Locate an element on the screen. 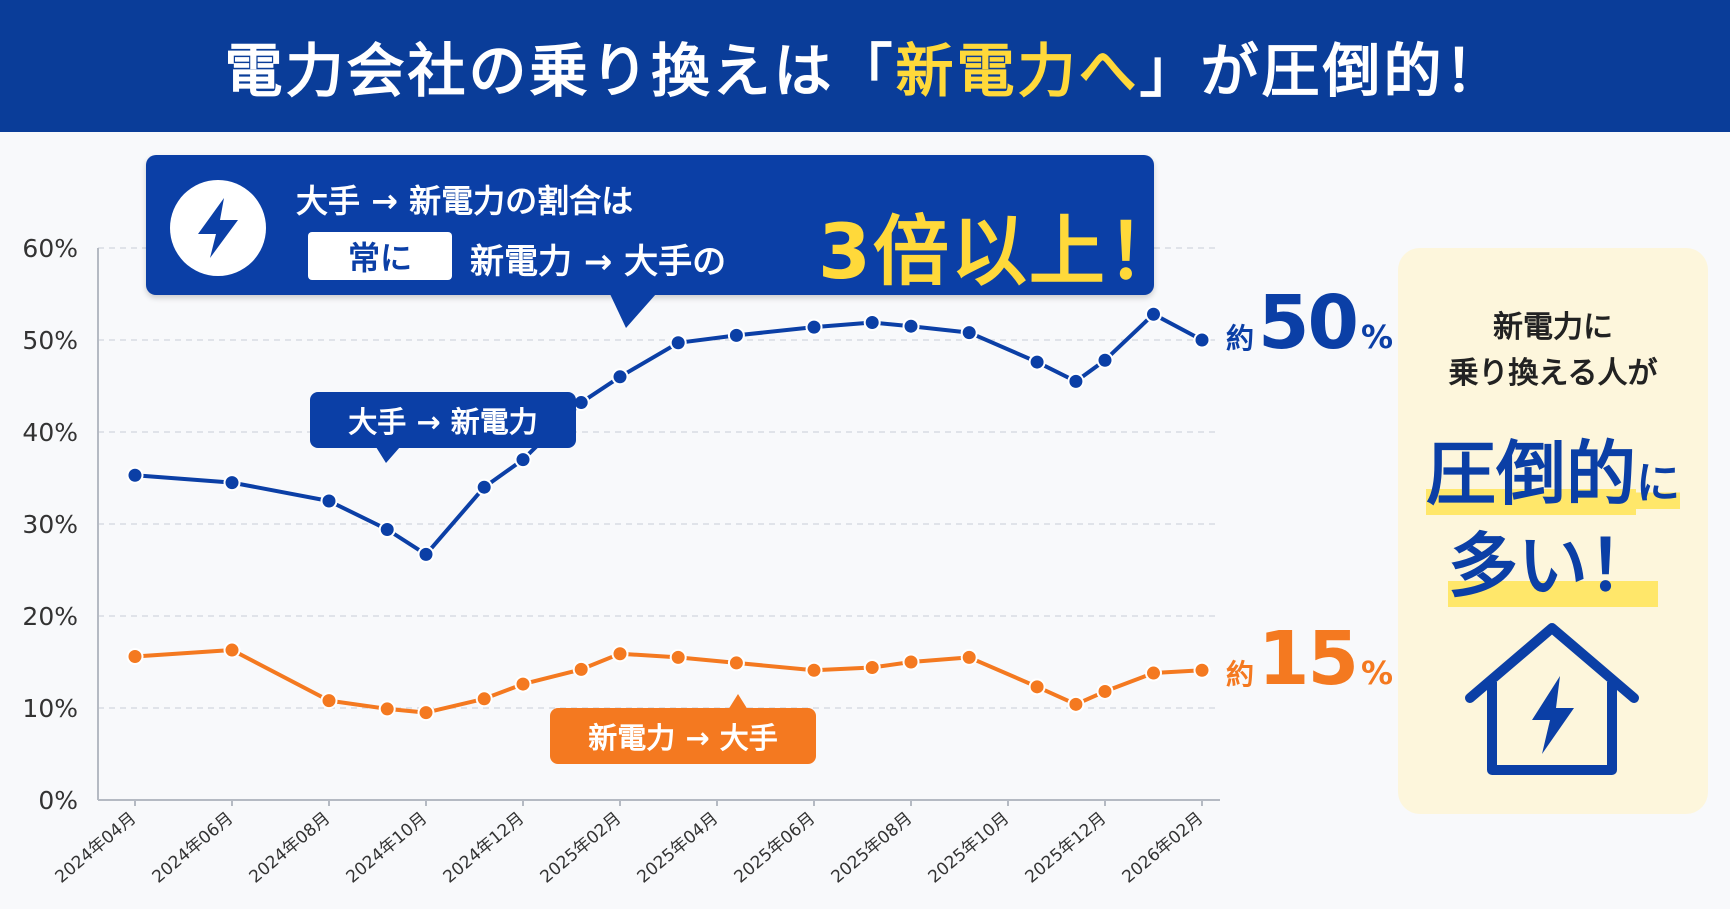 This screenshot has width=1730, height=909. side-panel-headline-2: 多い！ is located at coordinates (1553, 560).